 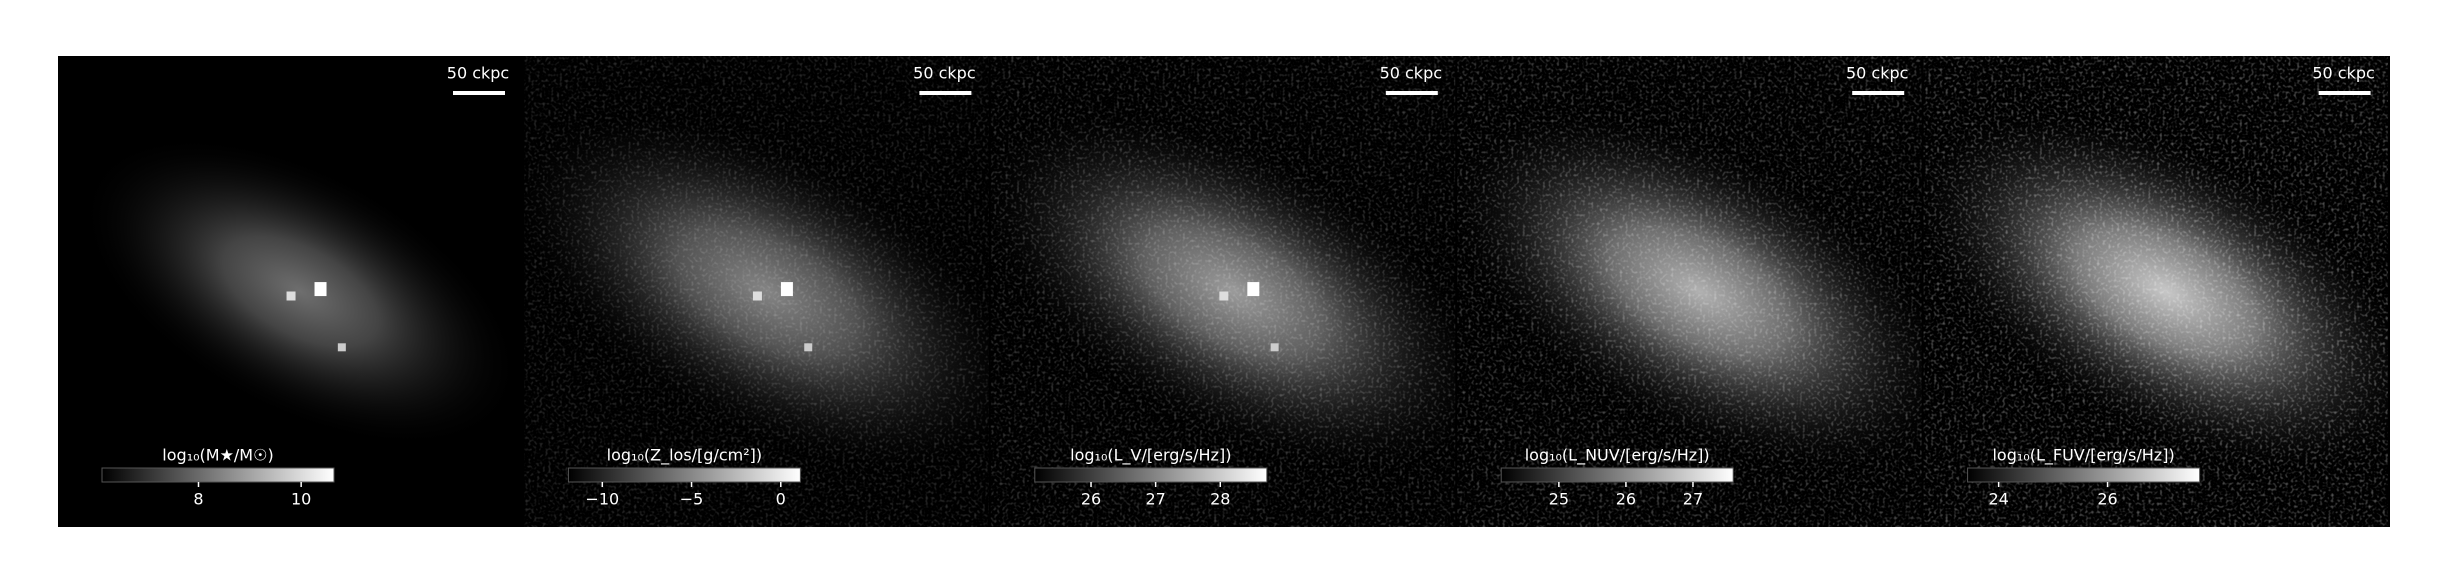 I want to click on colorbar-label: log₁₀(L_FUV/[erg/s/Hz]), so click(x=2083, y=456).